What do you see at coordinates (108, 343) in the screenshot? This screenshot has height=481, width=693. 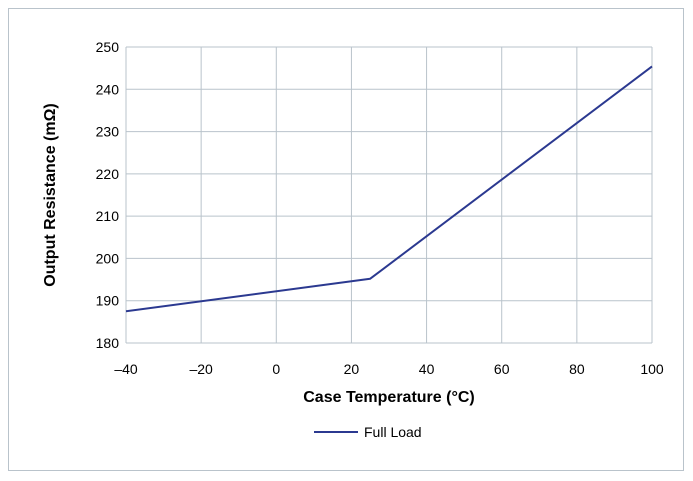 I see `y-tick-label: 180` at bounding box center [108, 343].